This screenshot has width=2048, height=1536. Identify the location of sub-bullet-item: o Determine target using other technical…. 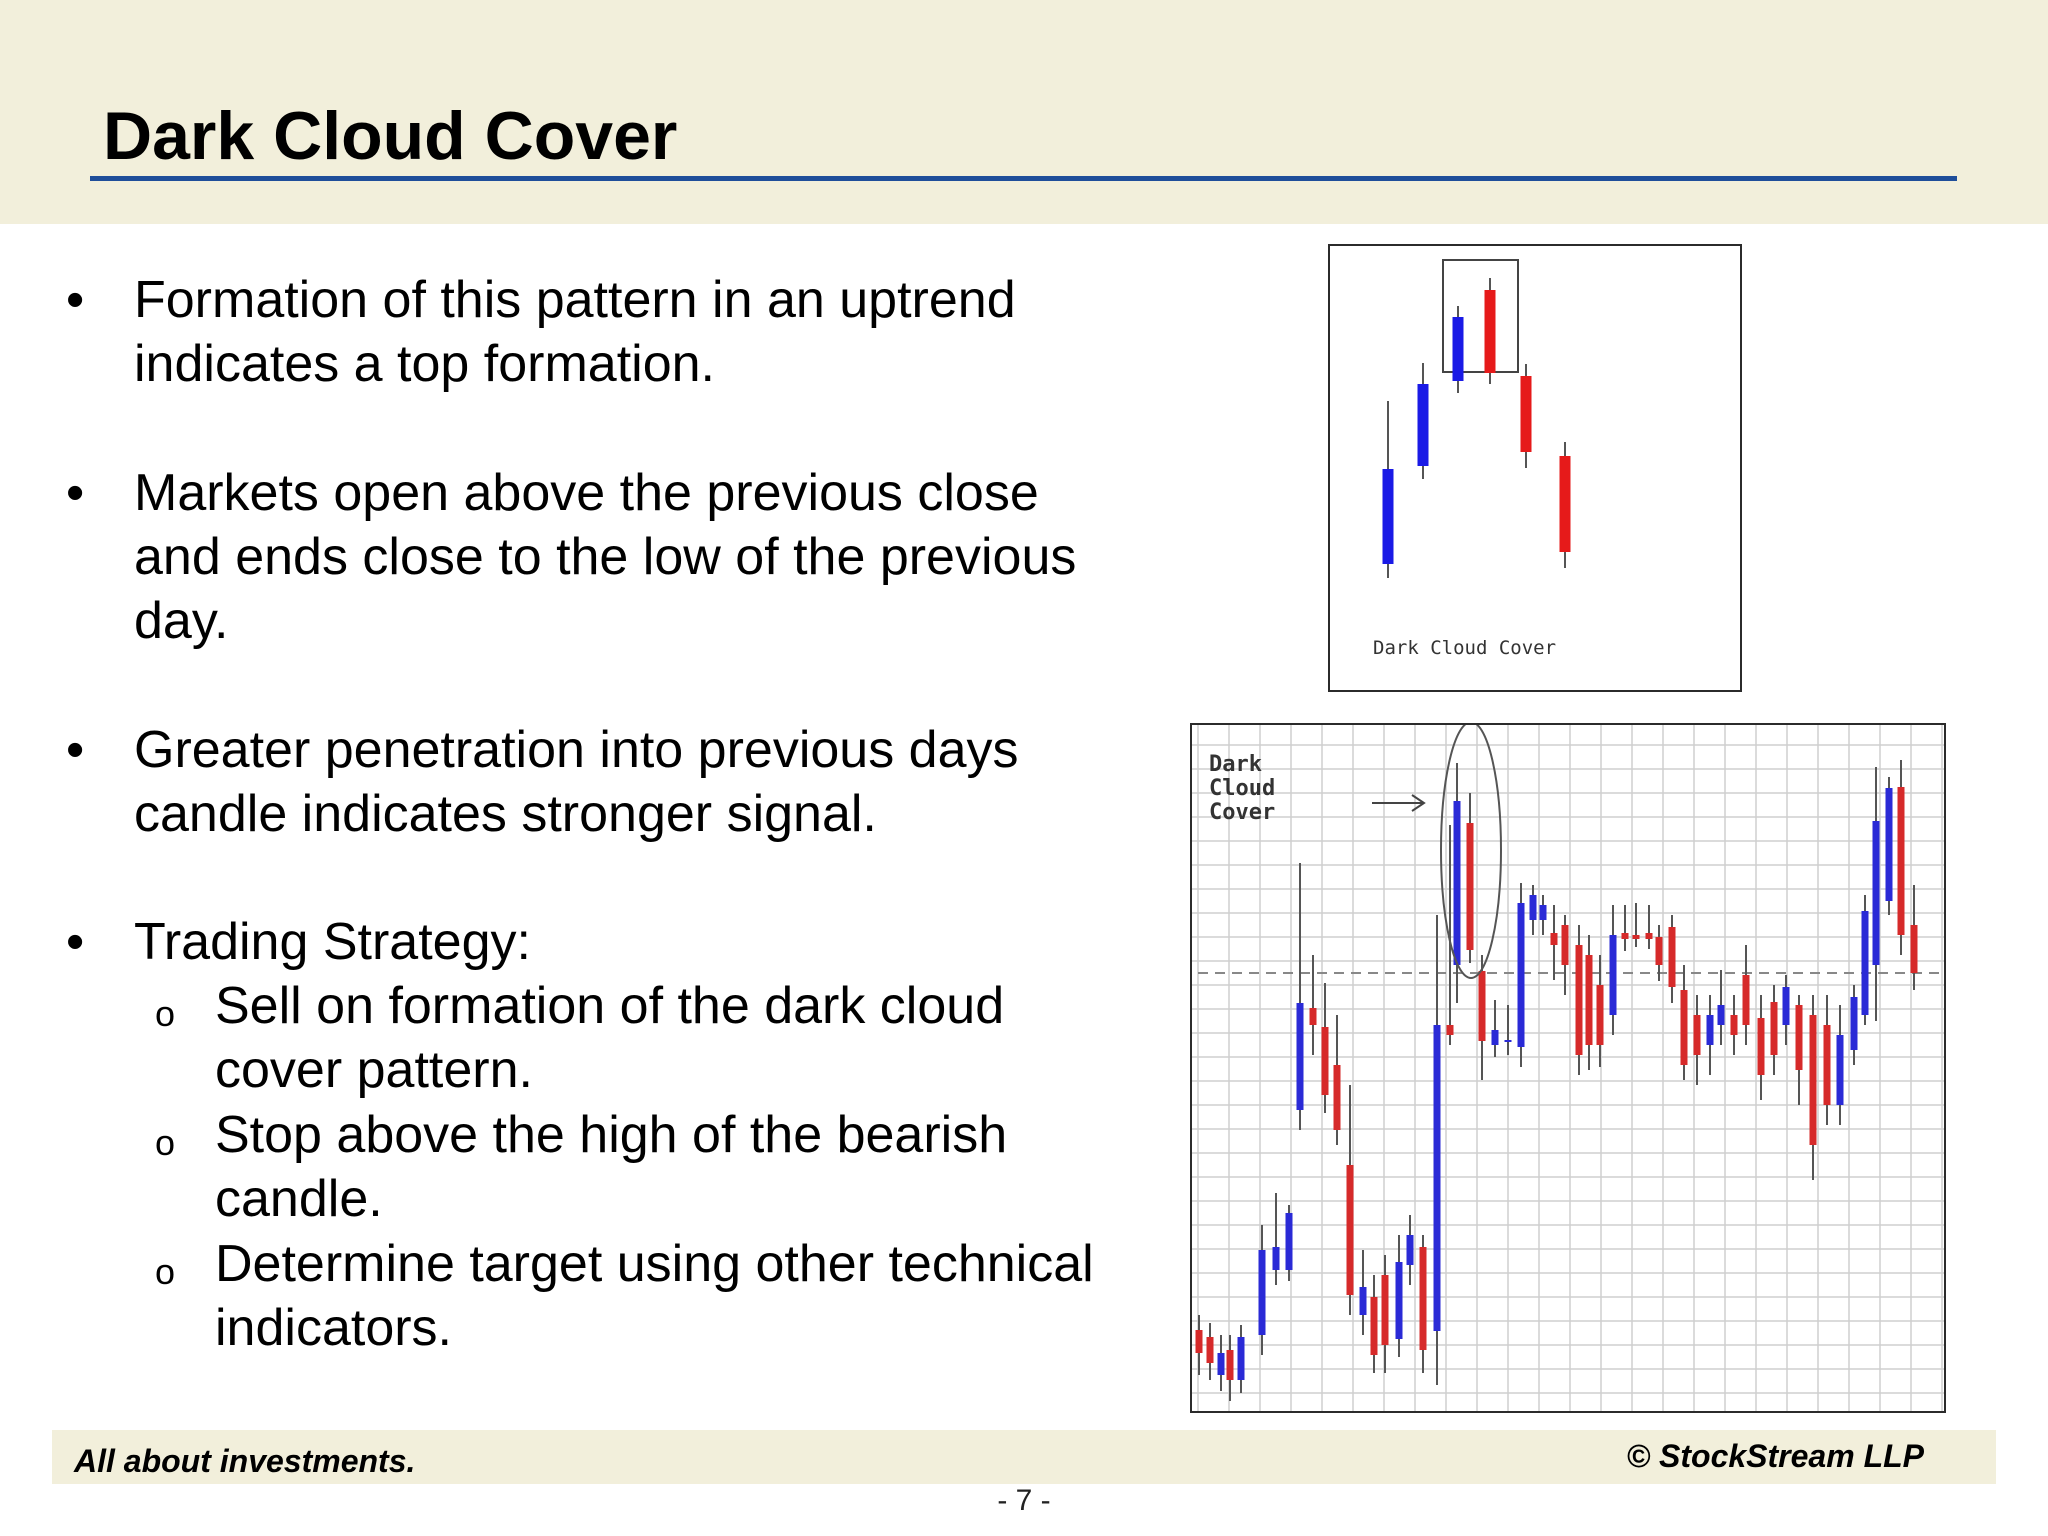
(635, 1296).